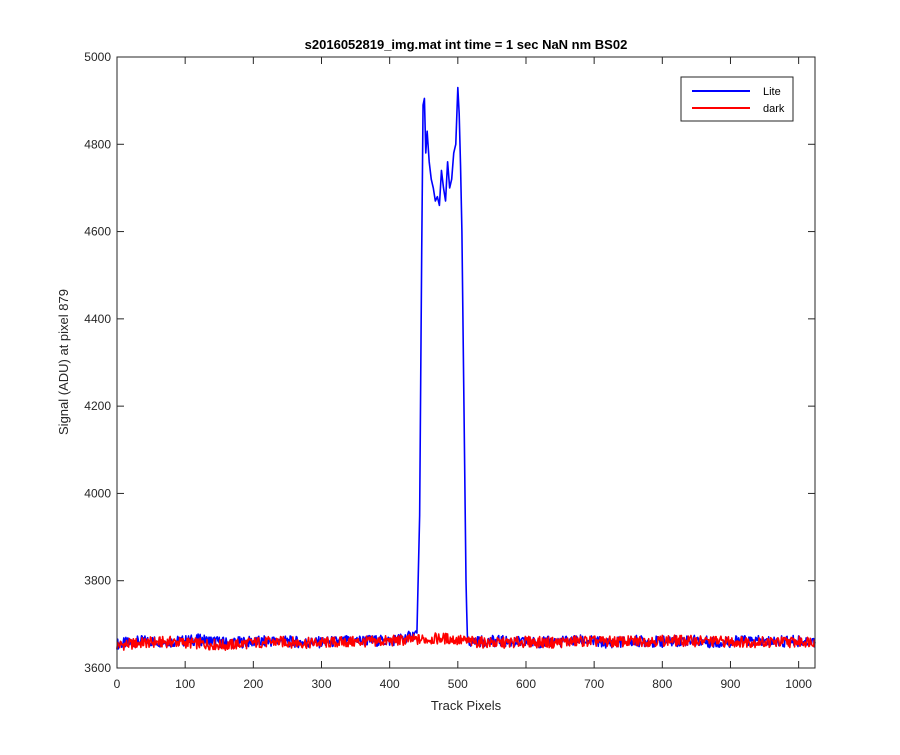  What do you see at coordinates (97, 319) in the screenshot?
I see `y-tick-label: 4400` at bounding box center [97, 319].